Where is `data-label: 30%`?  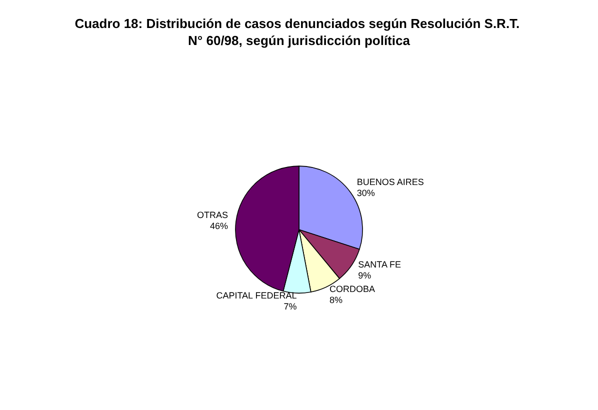 data-label: 30% is located at coordinates (365, 193).